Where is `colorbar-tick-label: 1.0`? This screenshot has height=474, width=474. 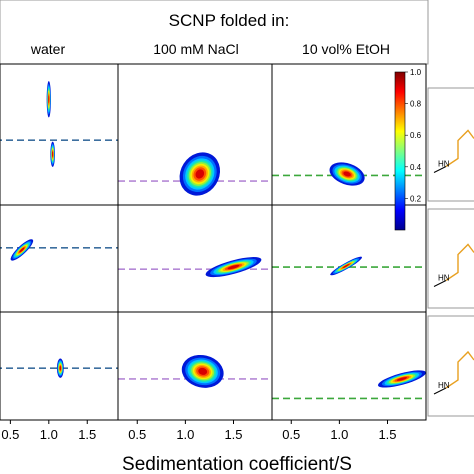 colorbar-tick-label: 1.0 is located at coordinates (416, 72).